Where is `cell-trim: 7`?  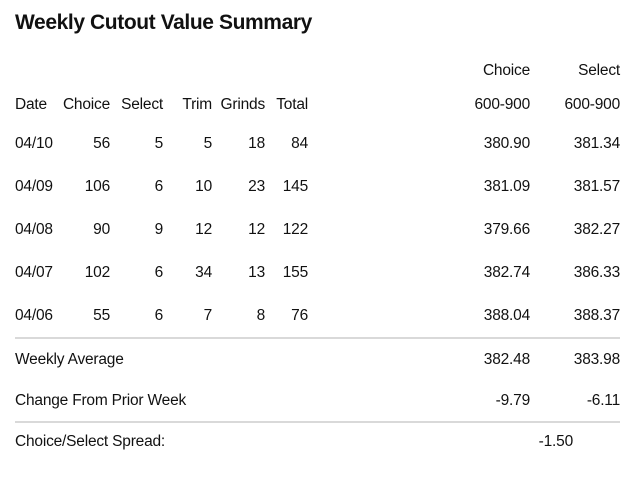
cell-trim: 7 is located at coordinates (208, 315).